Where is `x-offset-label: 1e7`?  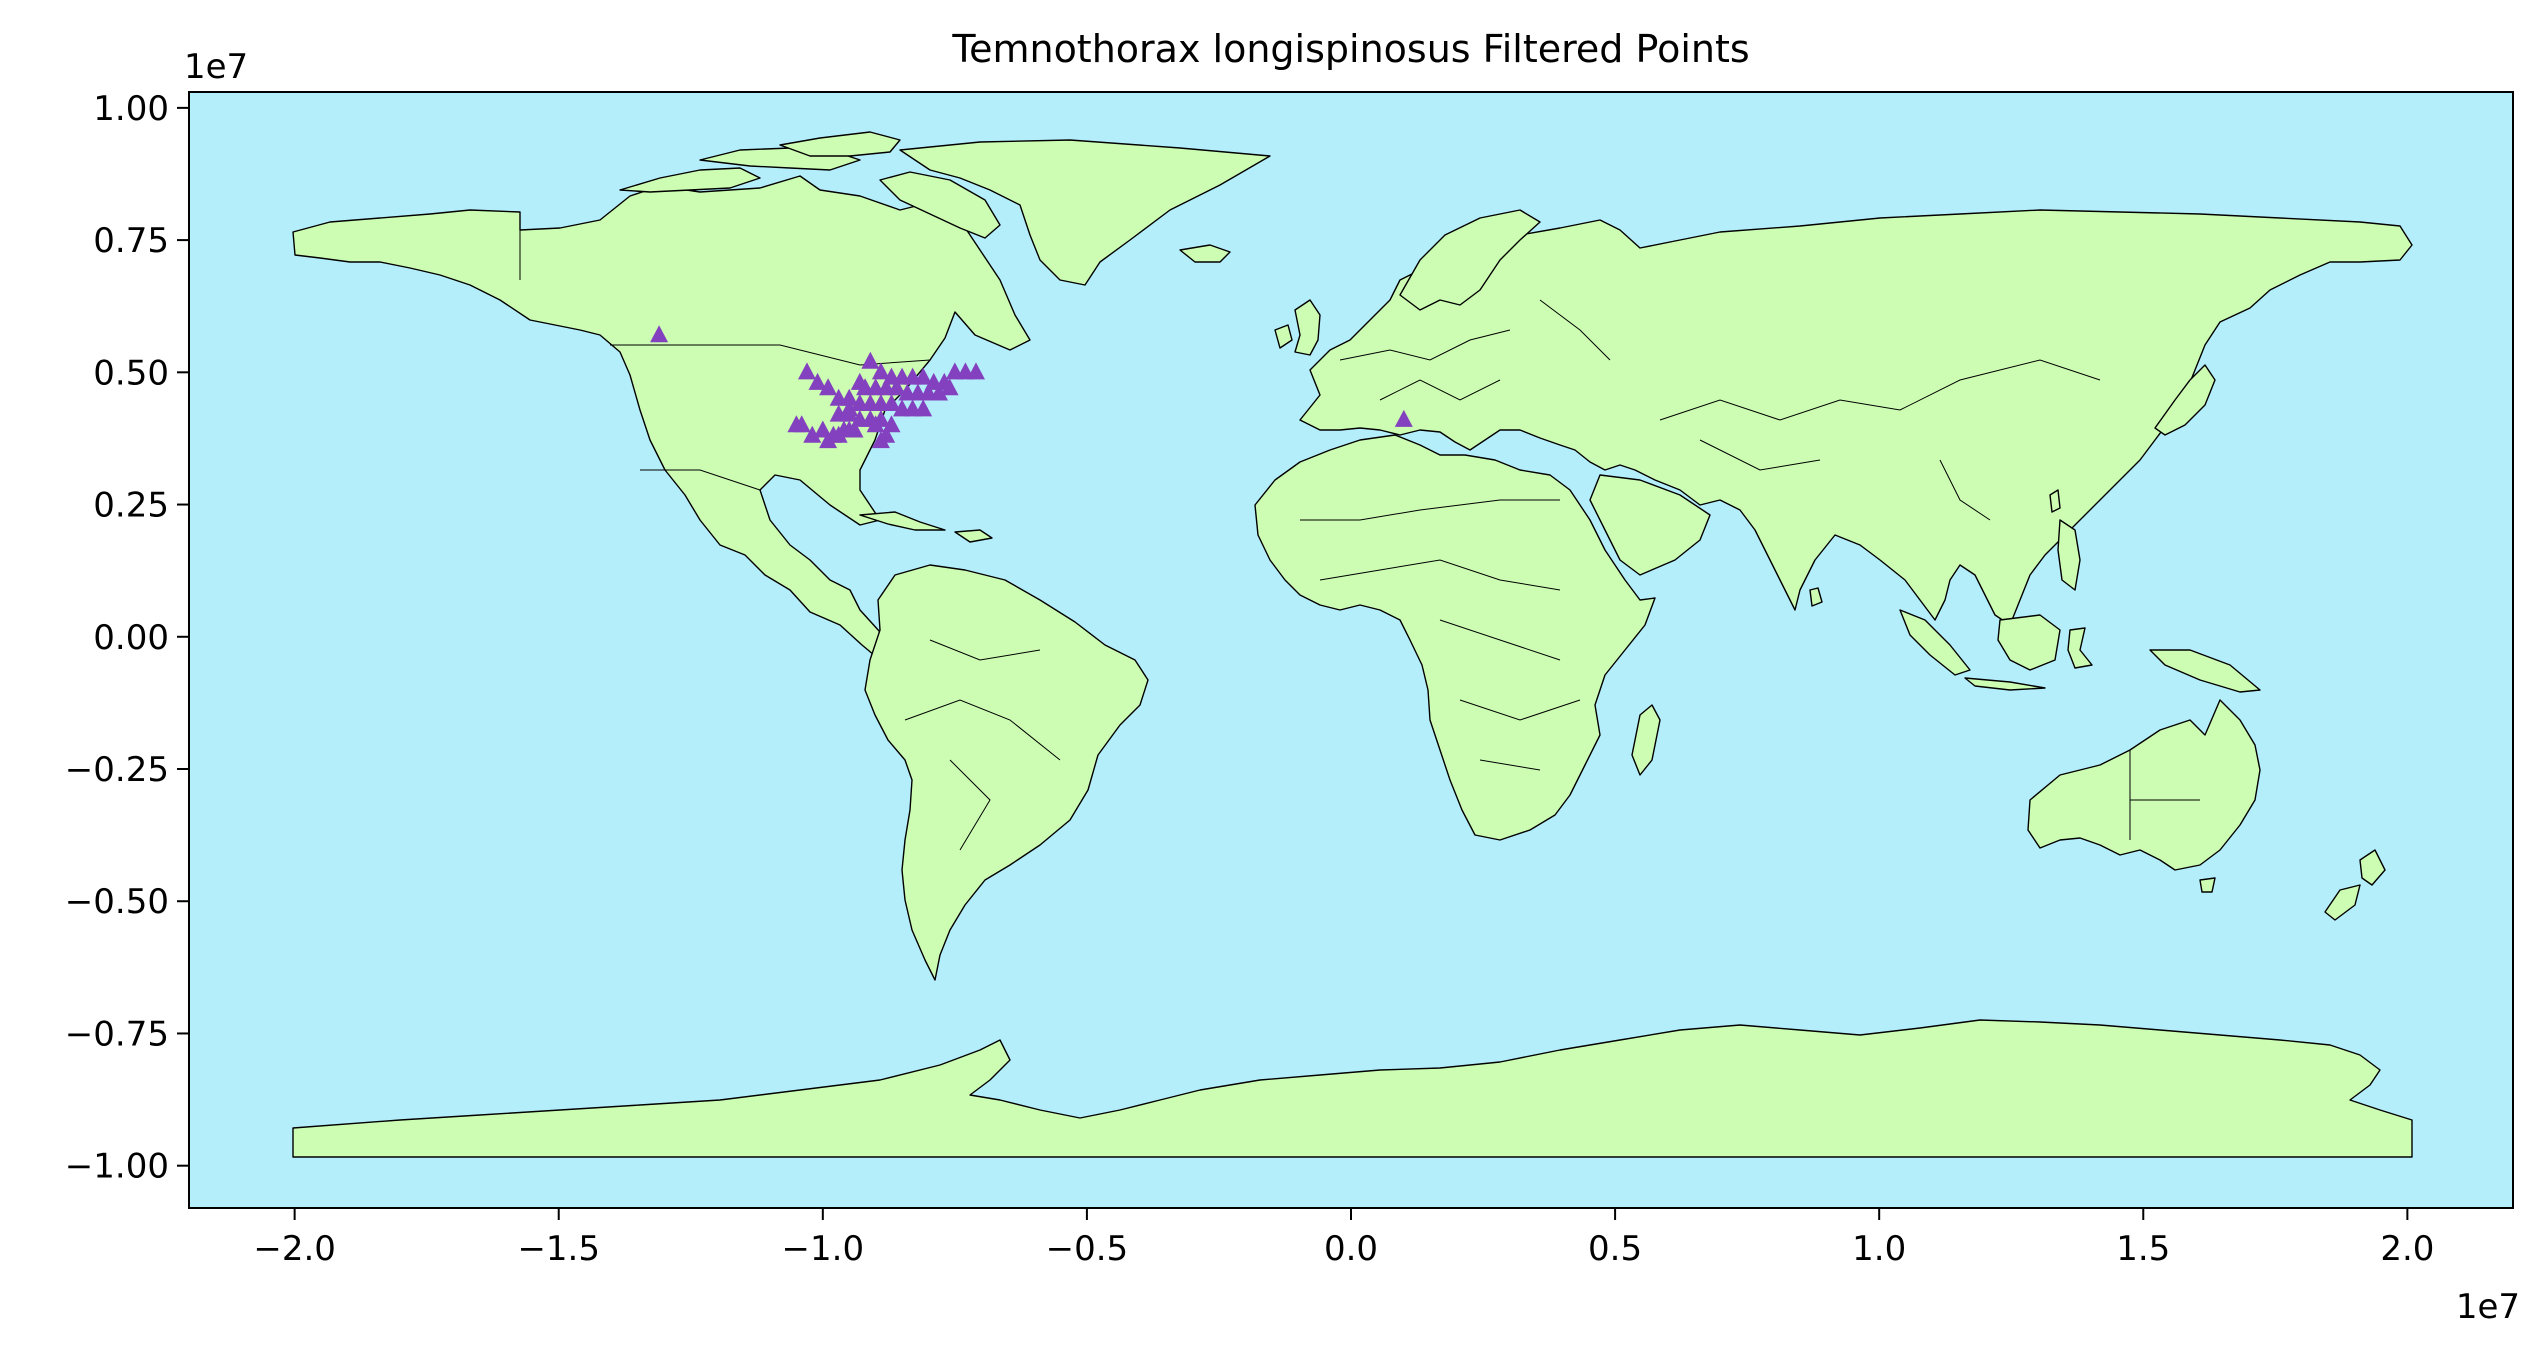 x-offset-label: 1e7 is located at coordinates (2488, 1307).